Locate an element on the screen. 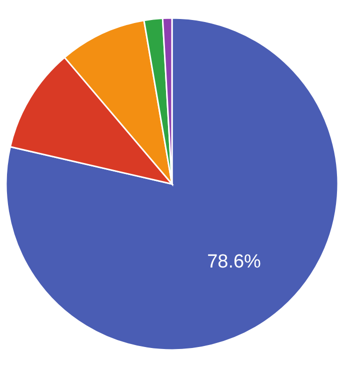 This screenshot has width=345, height=370. data-label: 78.6% is located at coordinates (234, 261).